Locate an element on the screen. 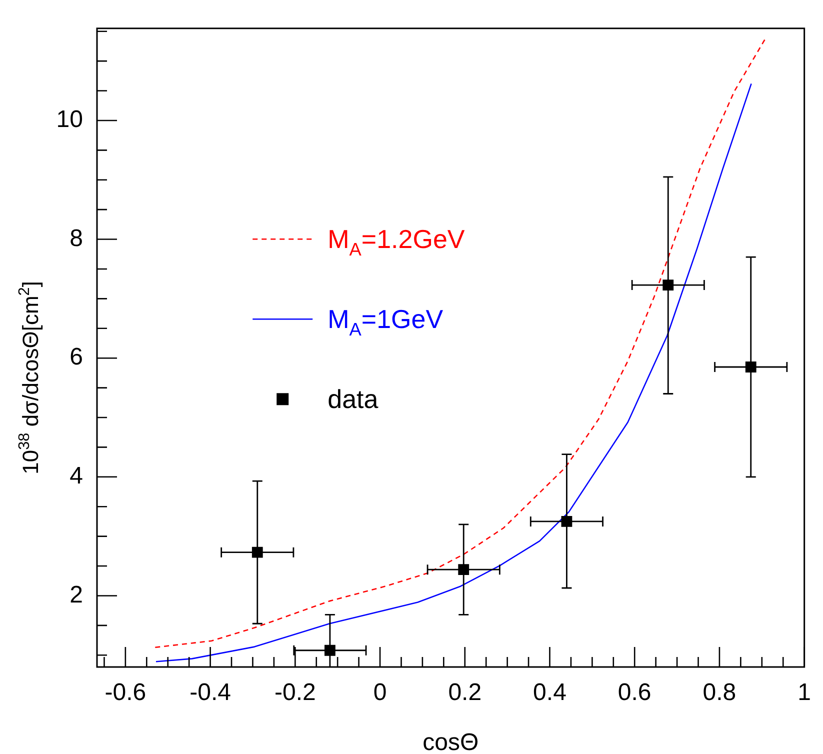 The image size is (823, 754). x-tick-label: -0.2 is located at coordinates (295, 692).